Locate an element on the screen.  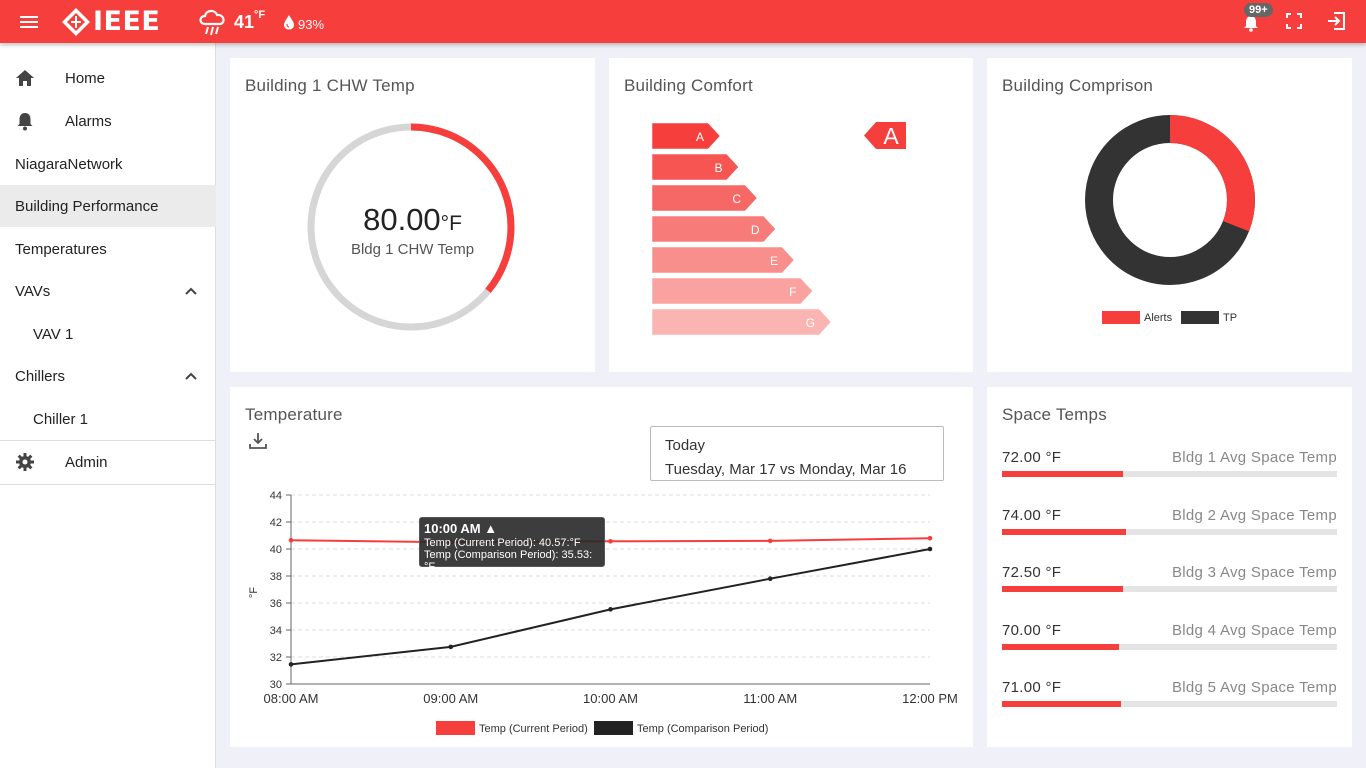
sidebar-item-label: Temperatures is located at coordinates (61, 249).